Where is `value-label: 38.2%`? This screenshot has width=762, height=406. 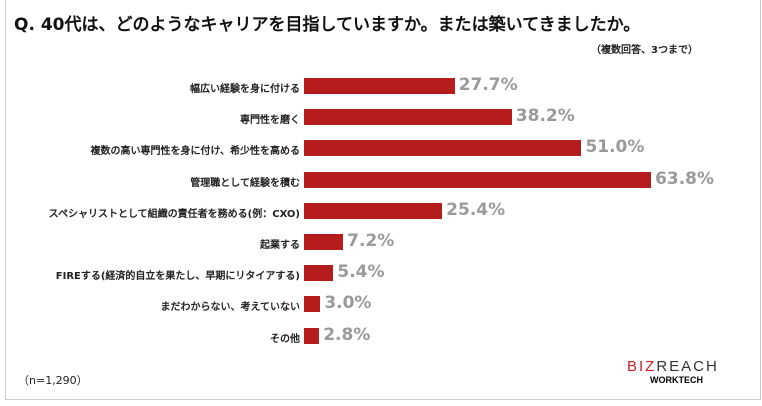
value-label: 38.2% is located at coordinates (545, 116).